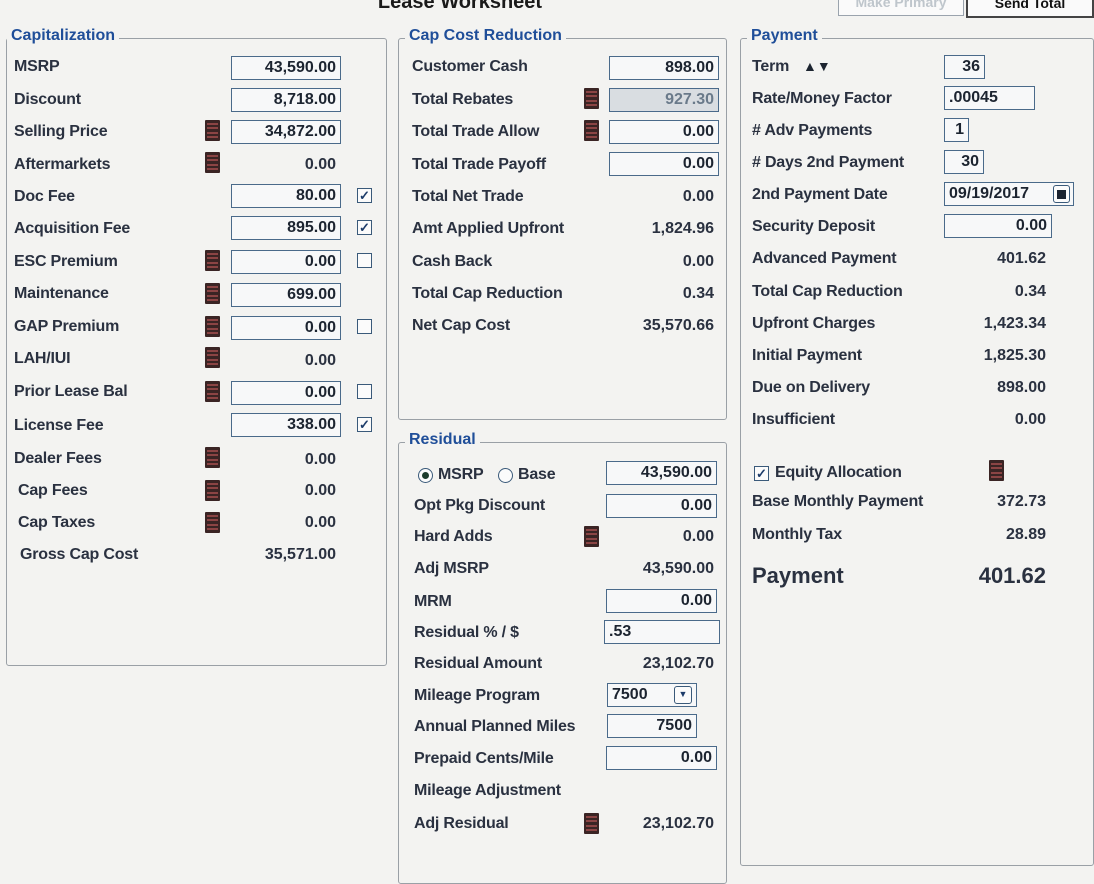  I want to click on selling-price-label: Selling Price, so click(61, 131).